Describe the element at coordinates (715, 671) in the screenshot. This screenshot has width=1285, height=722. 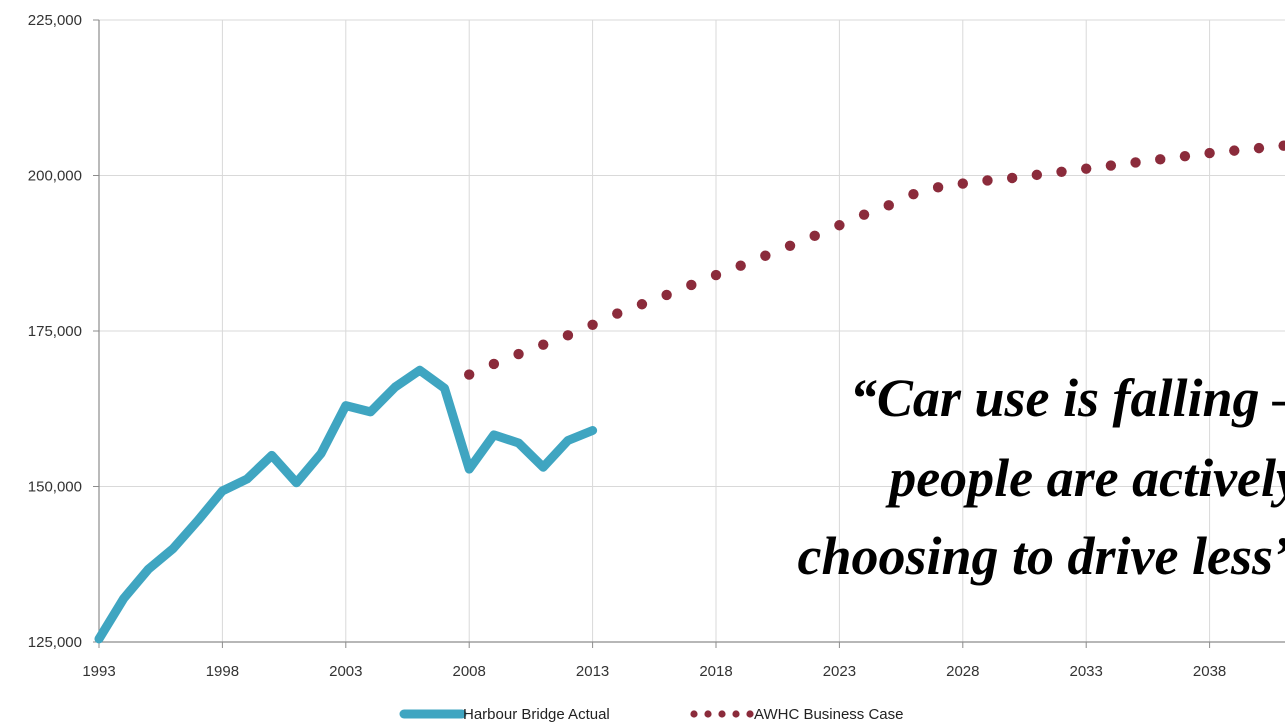
I see `x-tick-label: 2018` at that location.